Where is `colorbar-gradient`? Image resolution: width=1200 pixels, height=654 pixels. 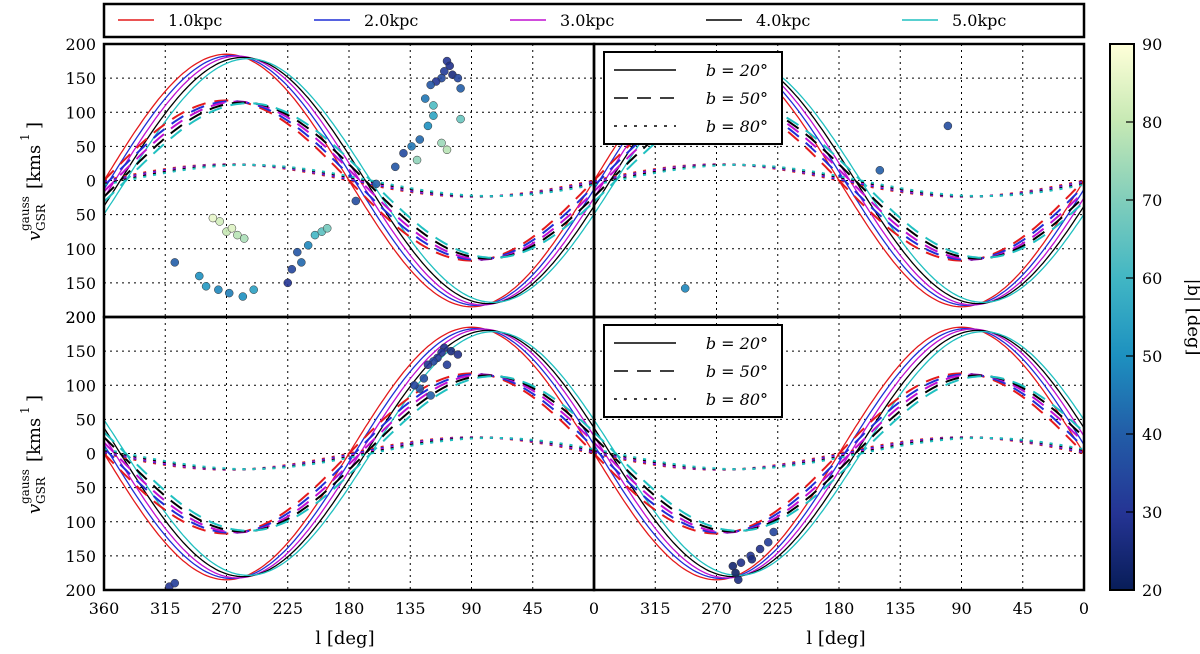 colorbar-gradient is located at coordinates (1122, 317).